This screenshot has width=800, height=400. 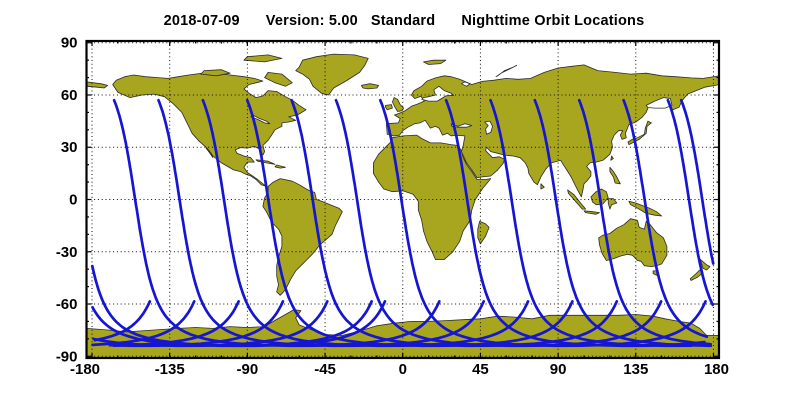 I want to click on land-ireland, so click(x=389, y=107).